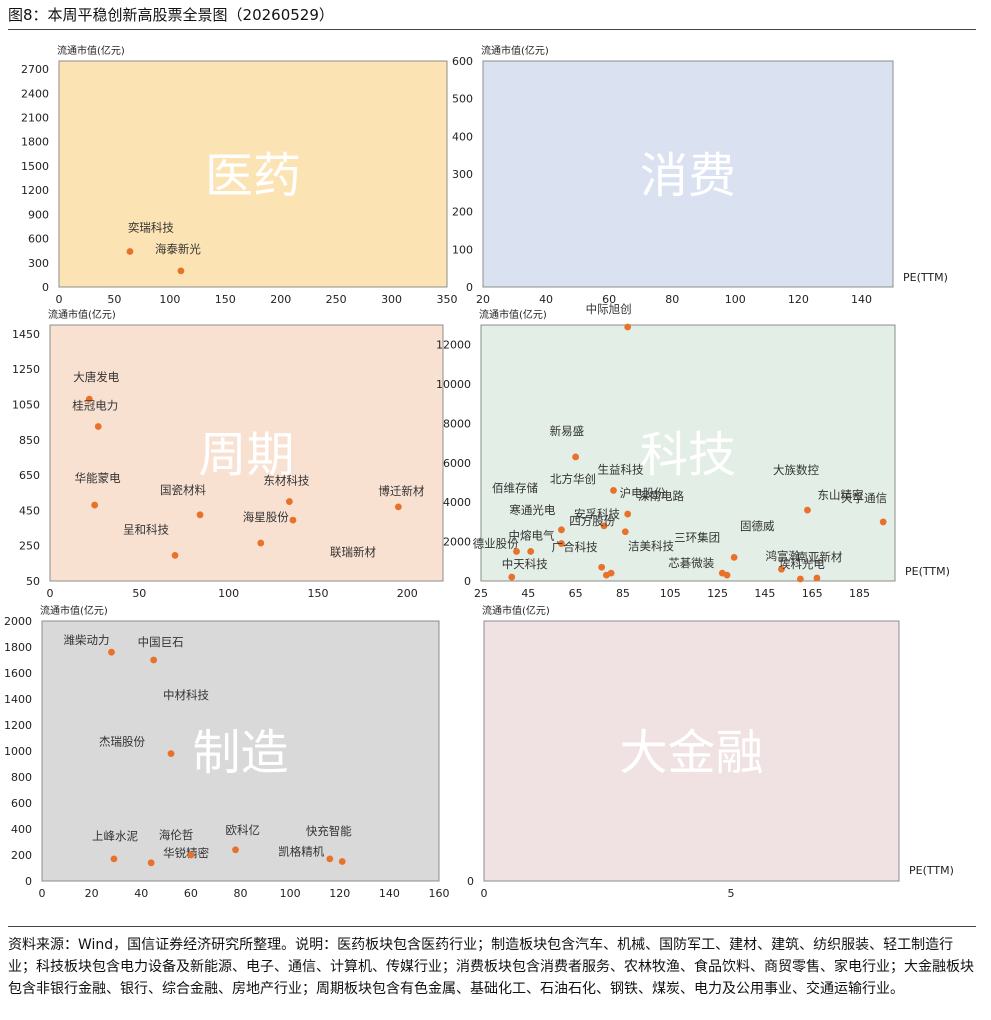 Image resolution: width=991 pixels, height=1020 pixels. I want to click on x-tick-label: 350, so click(447, 299).